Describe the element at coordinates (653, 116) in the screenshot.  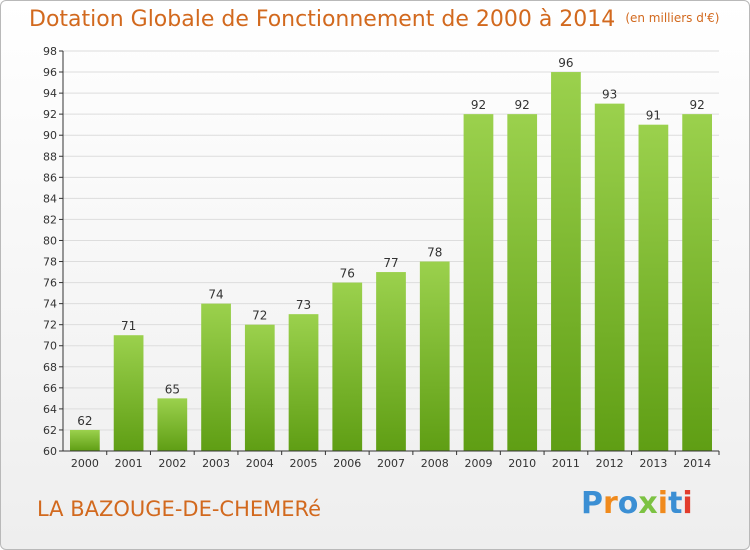
I see `data-label-2013: 91` at that location.